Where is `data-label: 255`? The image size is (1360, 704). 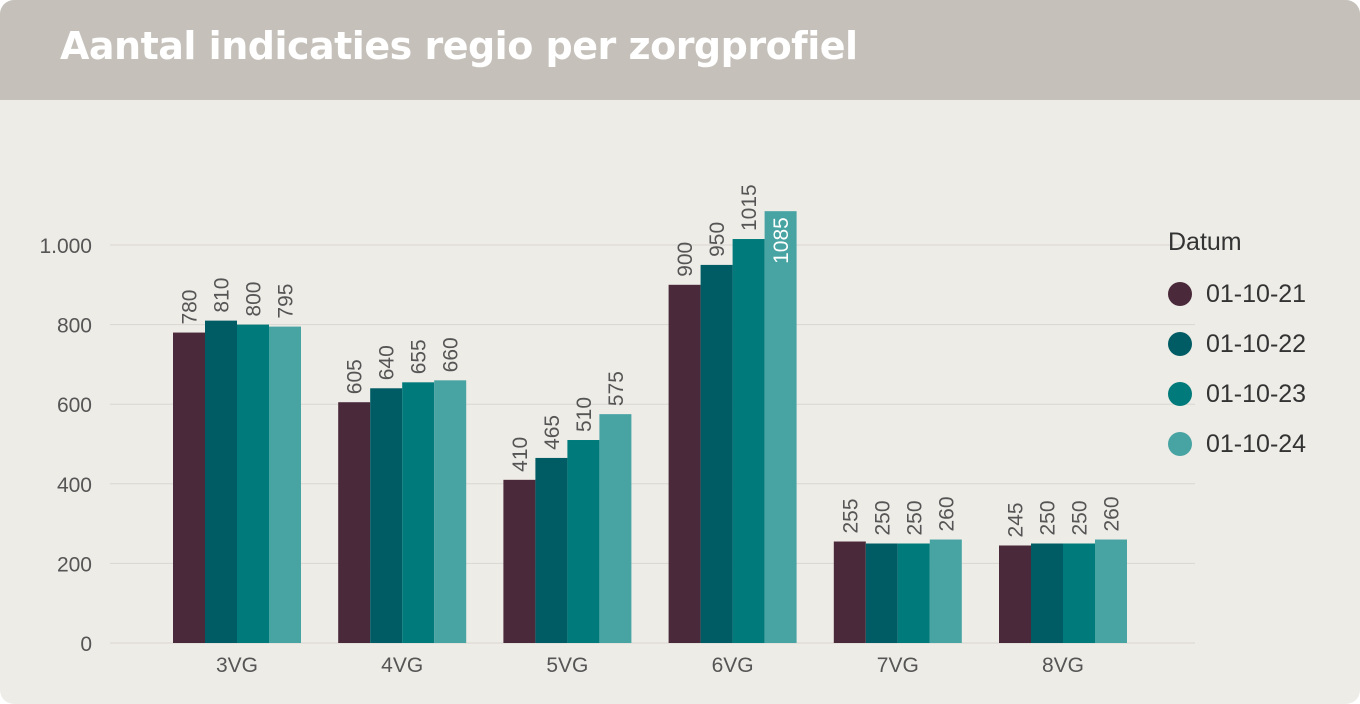
data-label: 255 is located at coordinates (850, 515).